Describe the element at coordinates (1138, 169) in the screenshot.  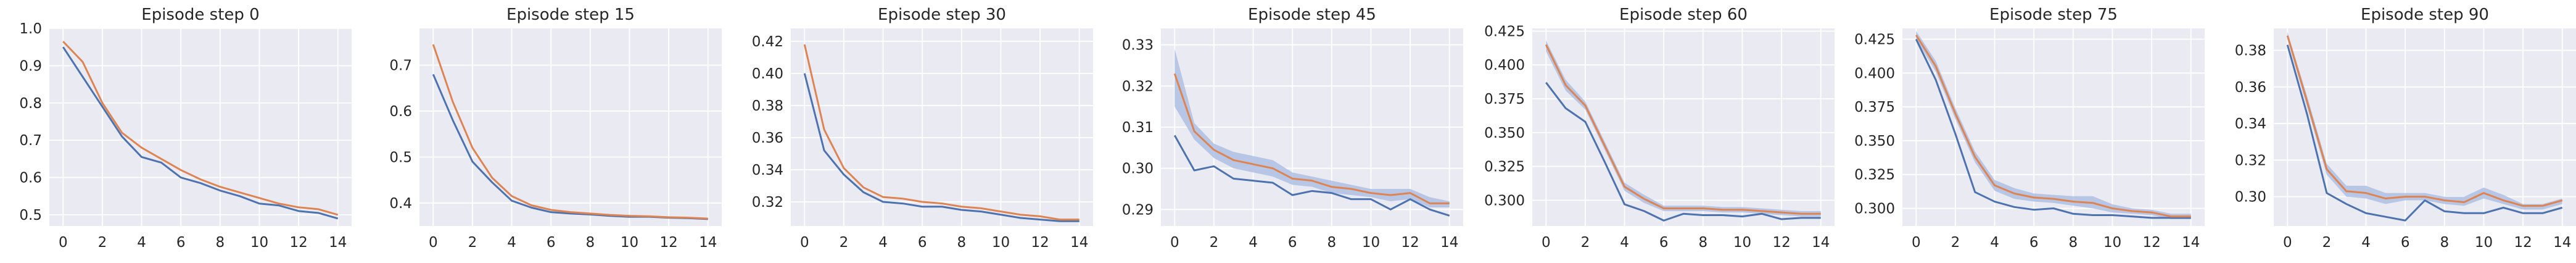
I see `y-tick-label: 0.30` at that location.